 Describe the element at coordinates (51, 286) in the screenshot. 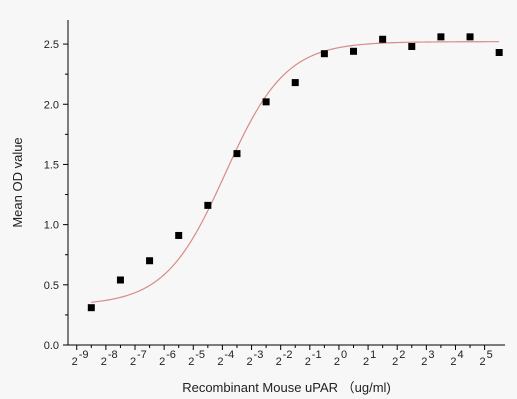

I see `y-tick-label: 0.5` at that location.